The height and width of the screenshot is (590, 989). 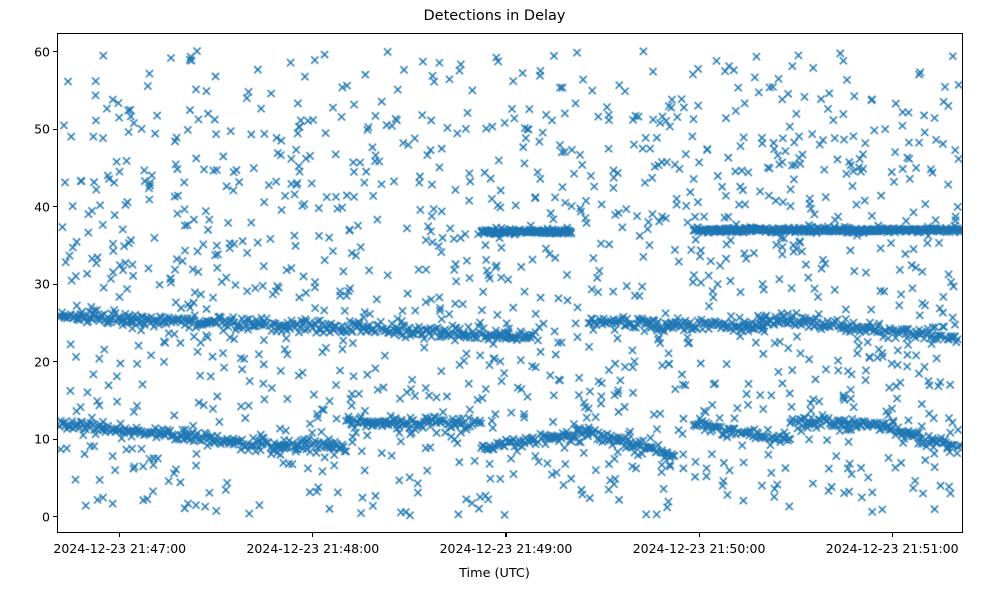 I want to click on x-tick-label: 2024-12-23 21:49:00, so click(x=506, y=548).